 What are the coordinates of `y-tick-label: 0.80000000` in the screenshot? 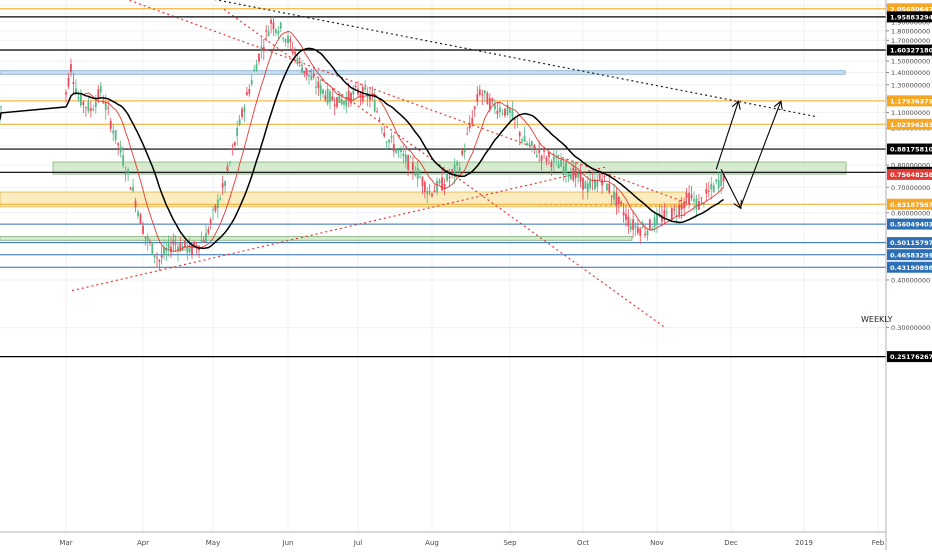 It's located at (910, 166).